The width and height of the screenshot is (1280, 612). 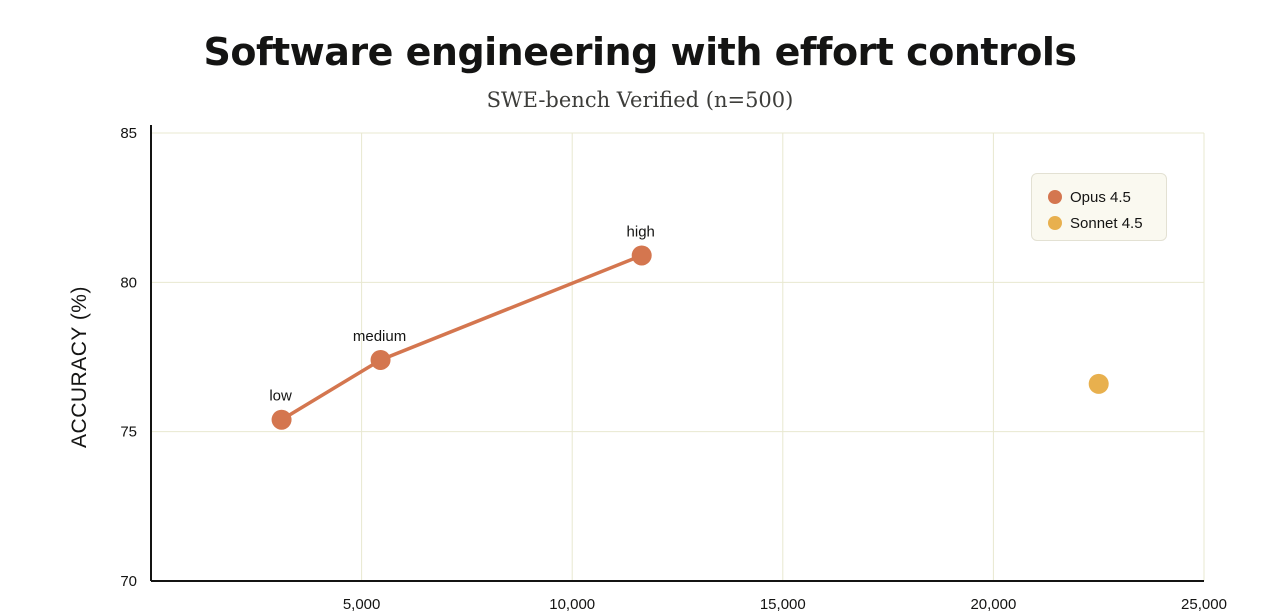 What do you see at coordinates (641, 255) in the screenshot?
I see `data-point-opus-4-5-high` at bounding box center [641, 255].